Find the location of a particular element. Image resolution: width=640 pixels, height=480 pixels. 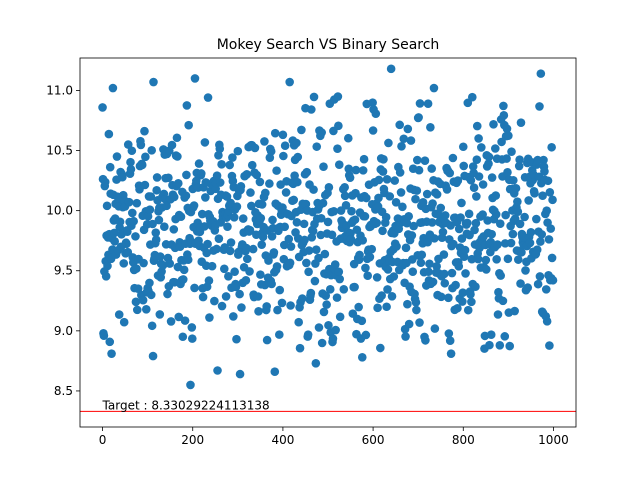

x-tick-label: 400 is located at coordinates (282, 440).